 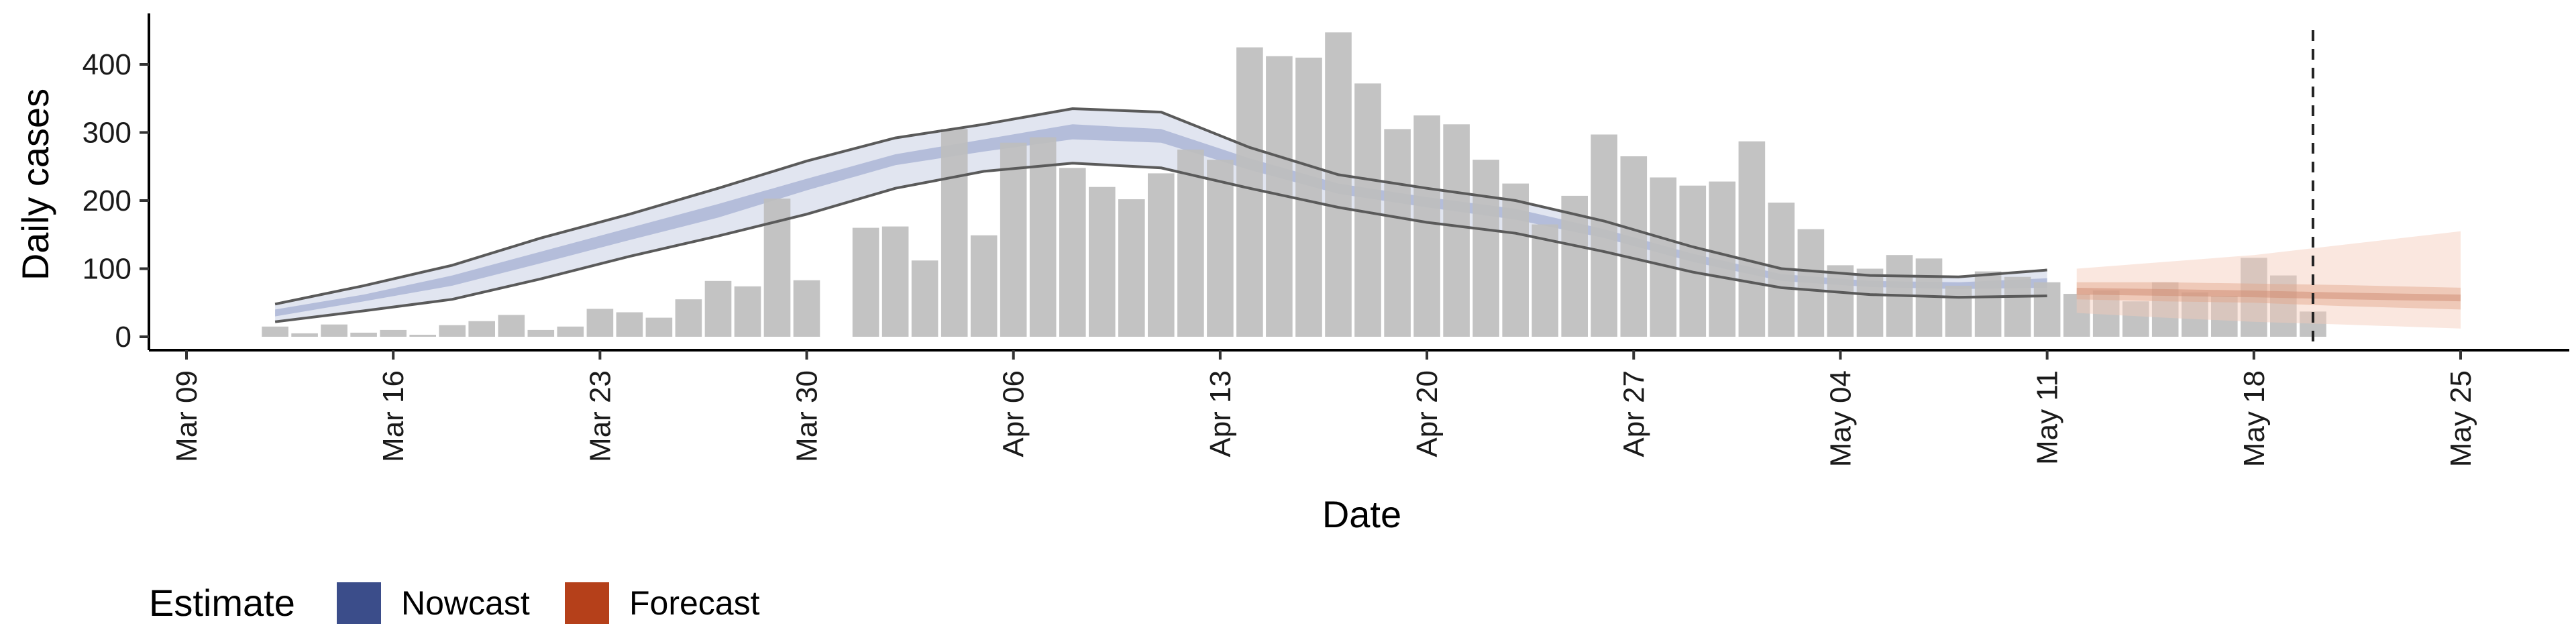 What do you see at coordinates (359, 603) in the screenshot?
I see `legend-swatch-nowcast` at bounding box center [359, 603].